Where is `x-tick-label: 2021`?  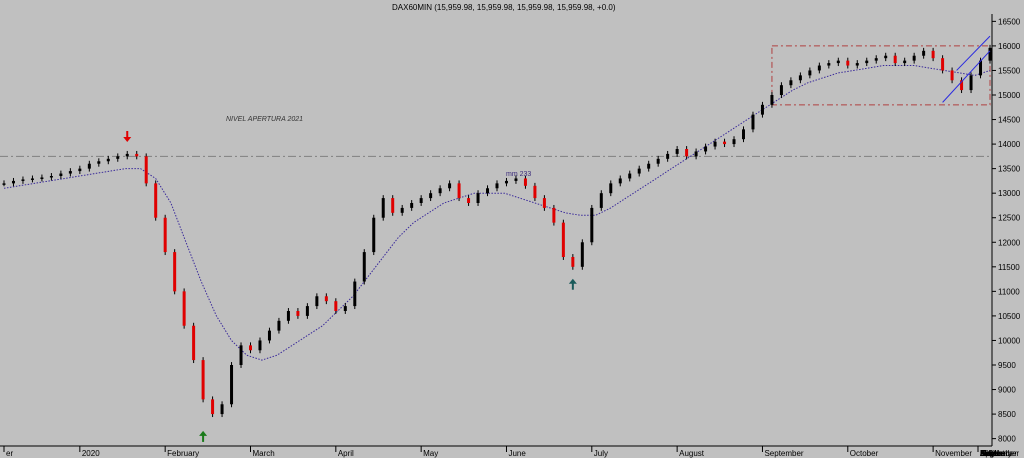
x-tick-label: 2021 is located at coordinates (989, 453).